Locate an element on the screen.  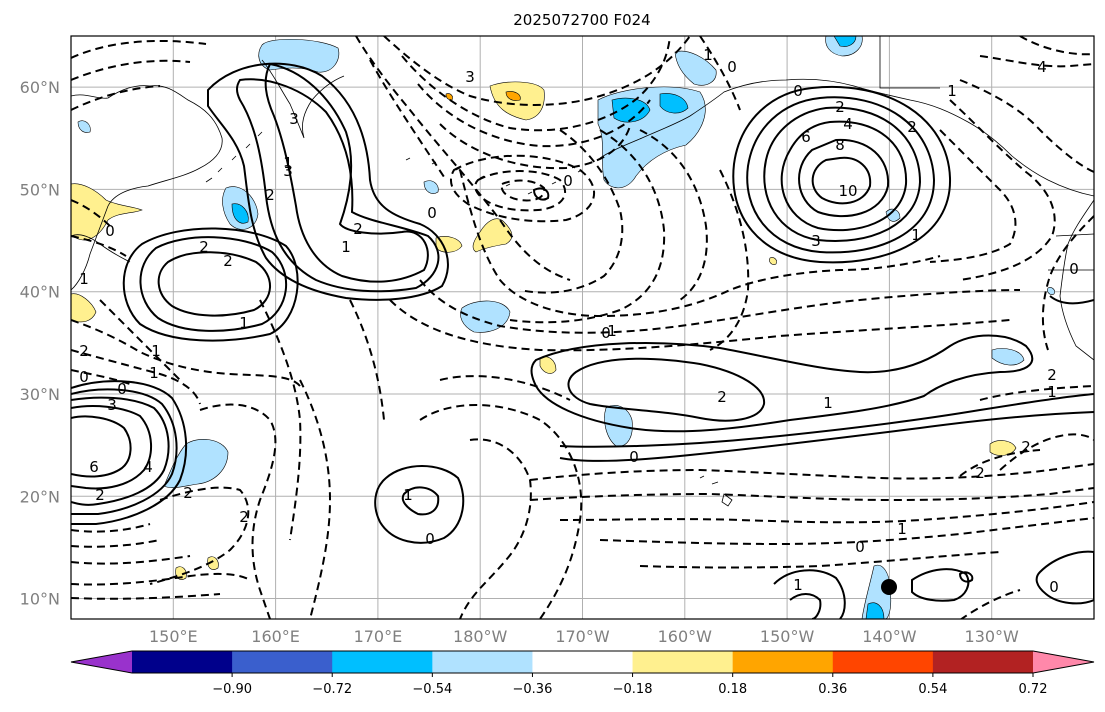
border-canada-alaska is located at coordinates (909, 62).